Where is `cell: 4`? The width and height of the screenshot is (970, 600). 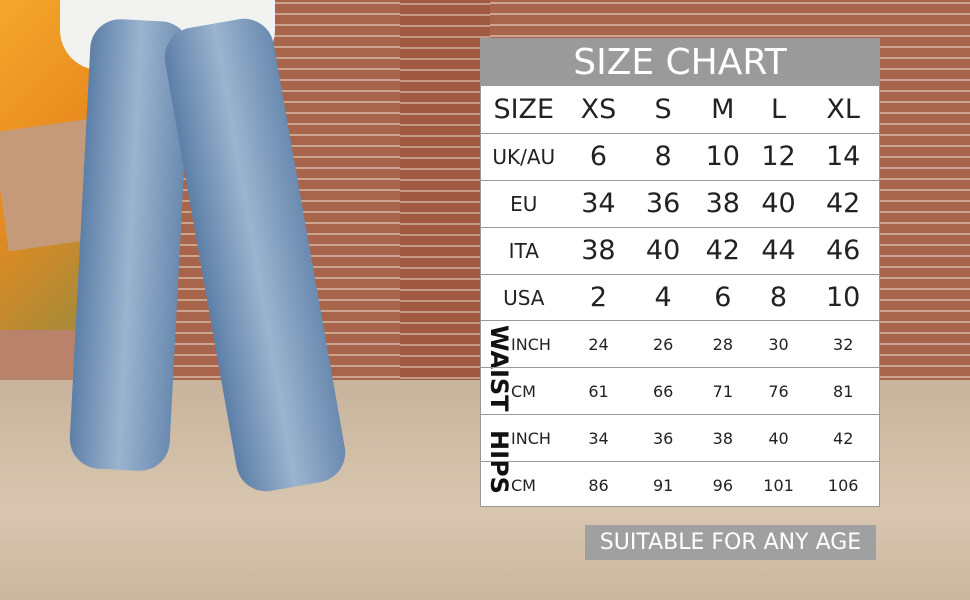 cell: 4 is located at coordinates (663, 297).